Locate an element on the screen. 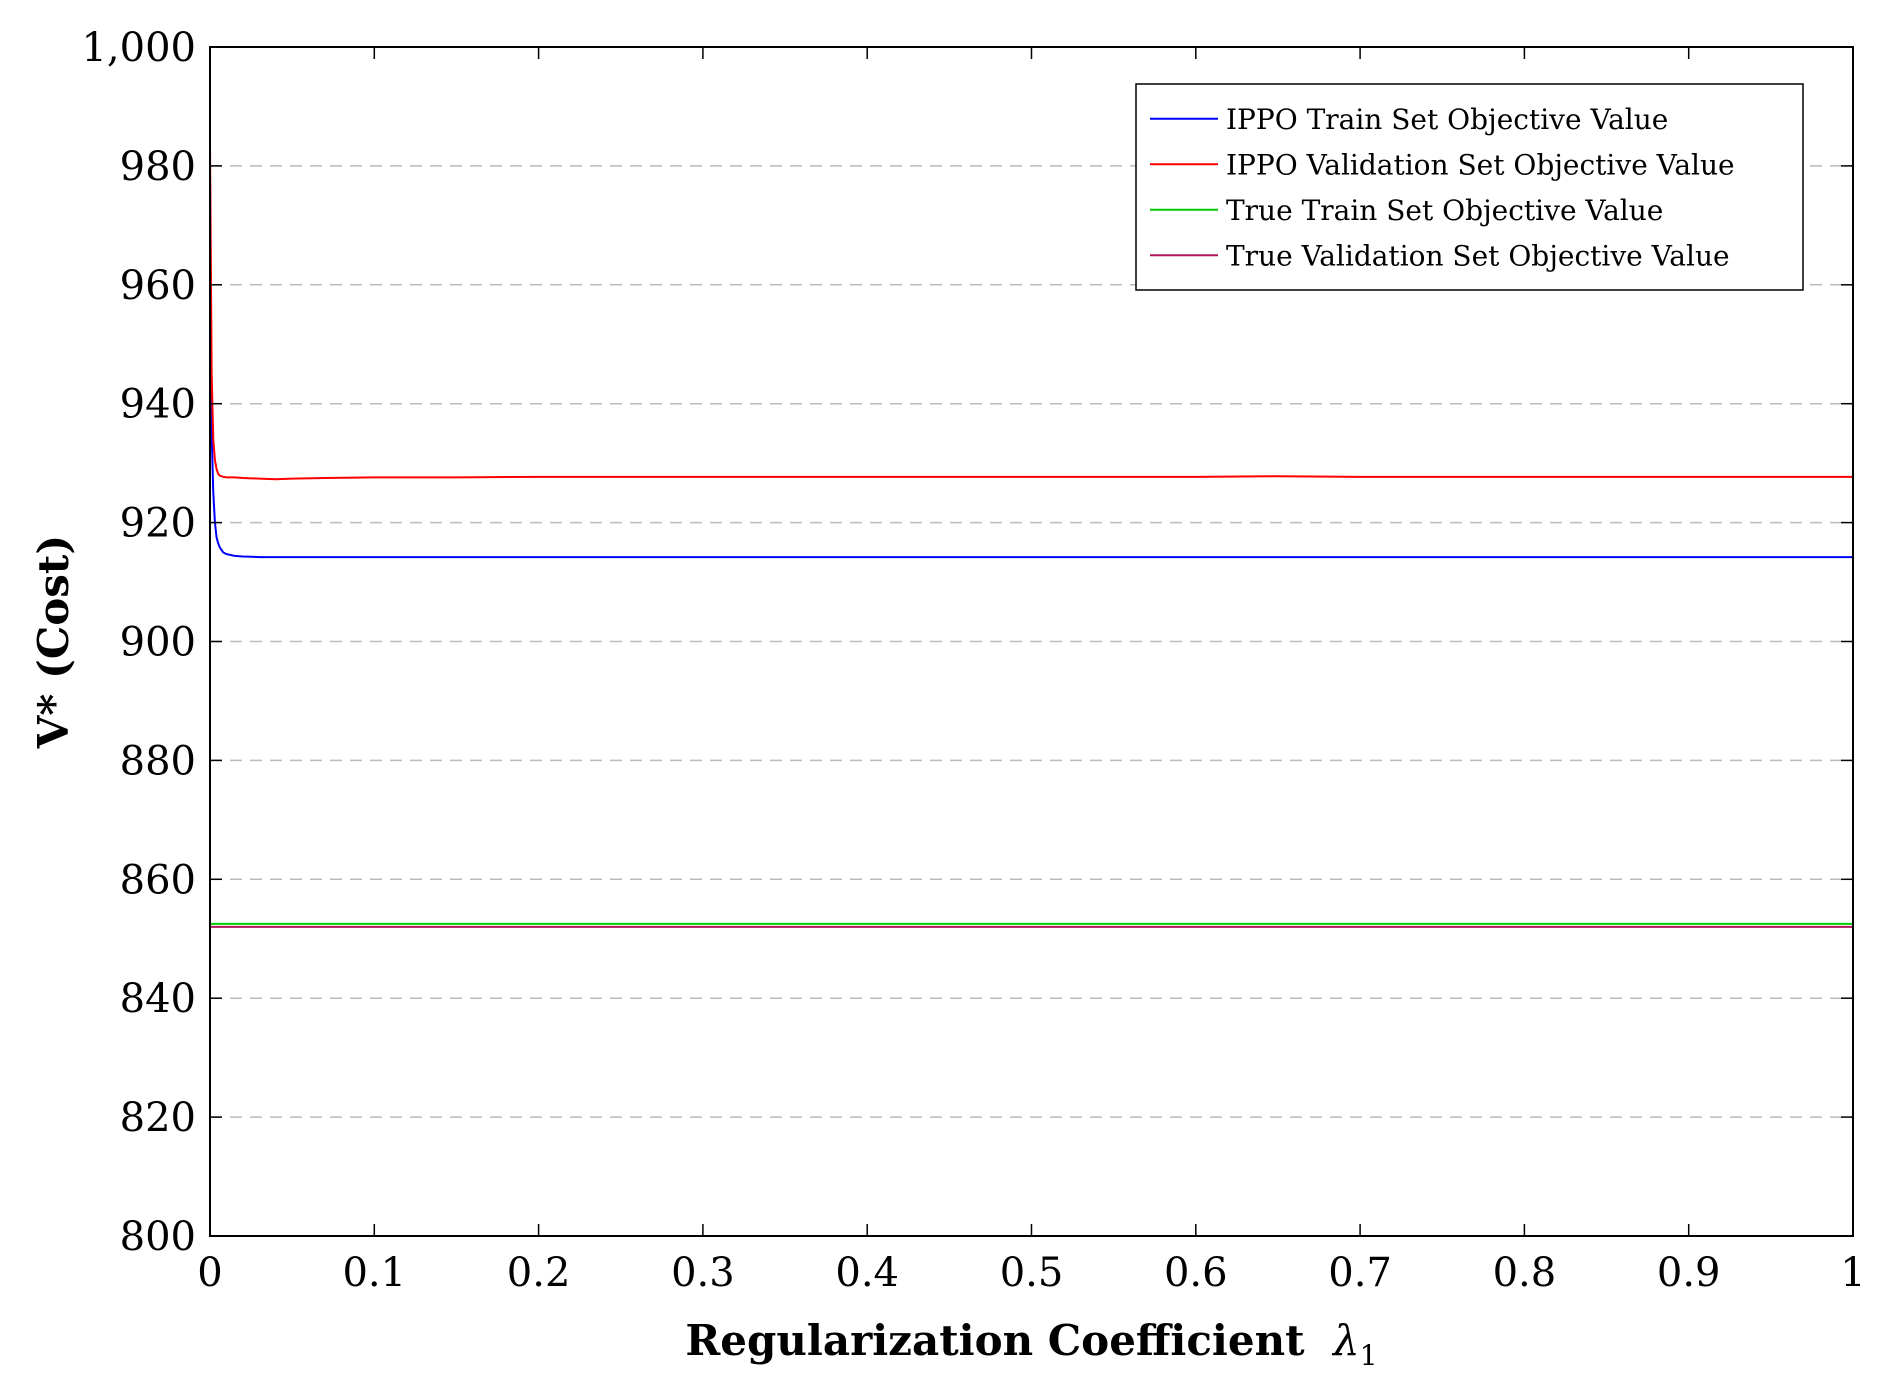  series-line-ippo-train-set-objective-value is located at coordinates (1031, 451).